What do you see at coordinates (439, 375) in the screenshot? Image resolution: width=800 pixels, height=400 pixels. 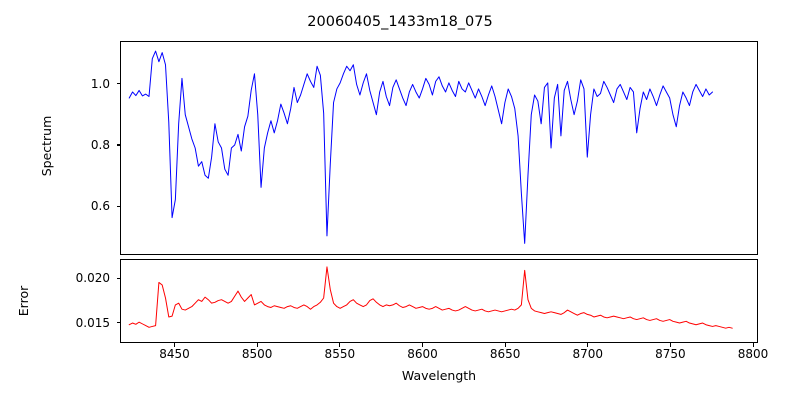 I see `x-axis-label: Wavelength` at bounding box center [439, 375].